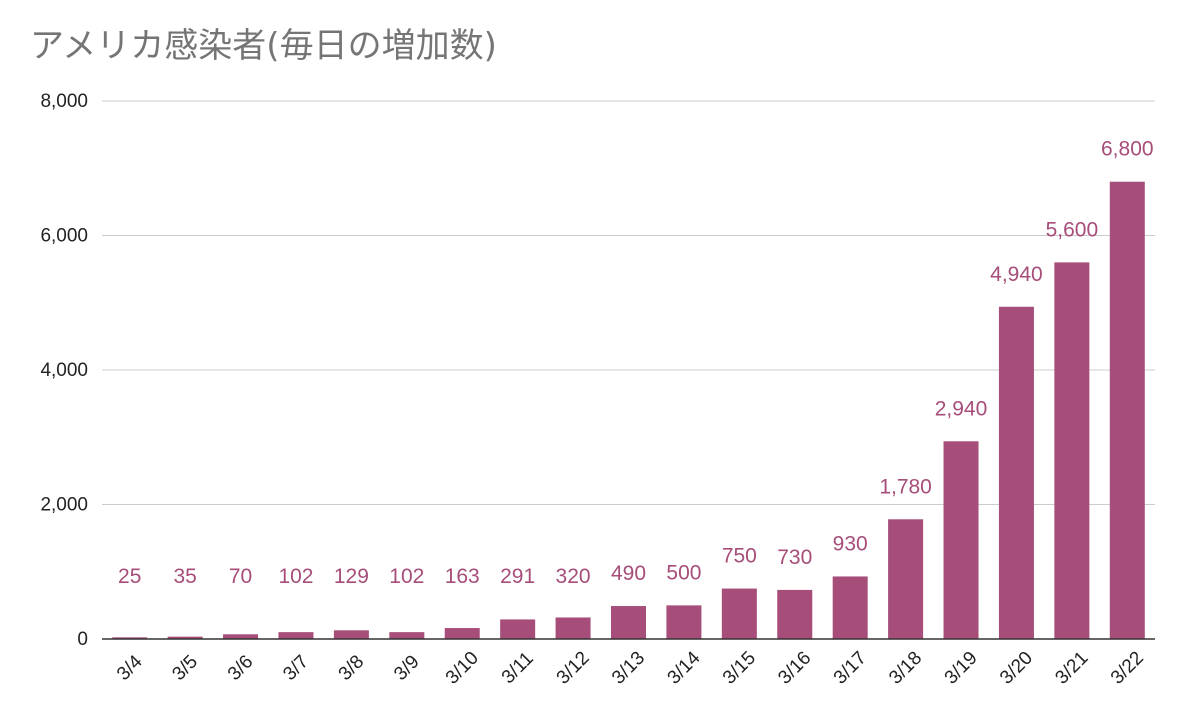 The height and width of the screenshot is (716, 1182). I want to click on data-label: 70, so click(240, 576).